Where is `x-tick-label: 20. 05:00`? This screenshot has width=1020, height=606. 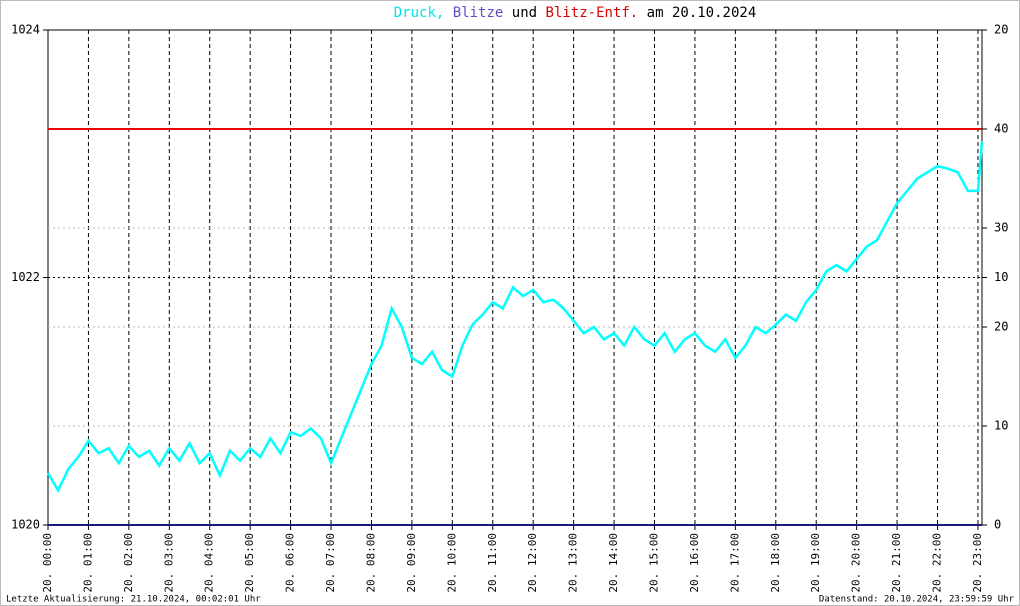 x-tick-label: 20. 05:00 is located at coordinates (249, 563).